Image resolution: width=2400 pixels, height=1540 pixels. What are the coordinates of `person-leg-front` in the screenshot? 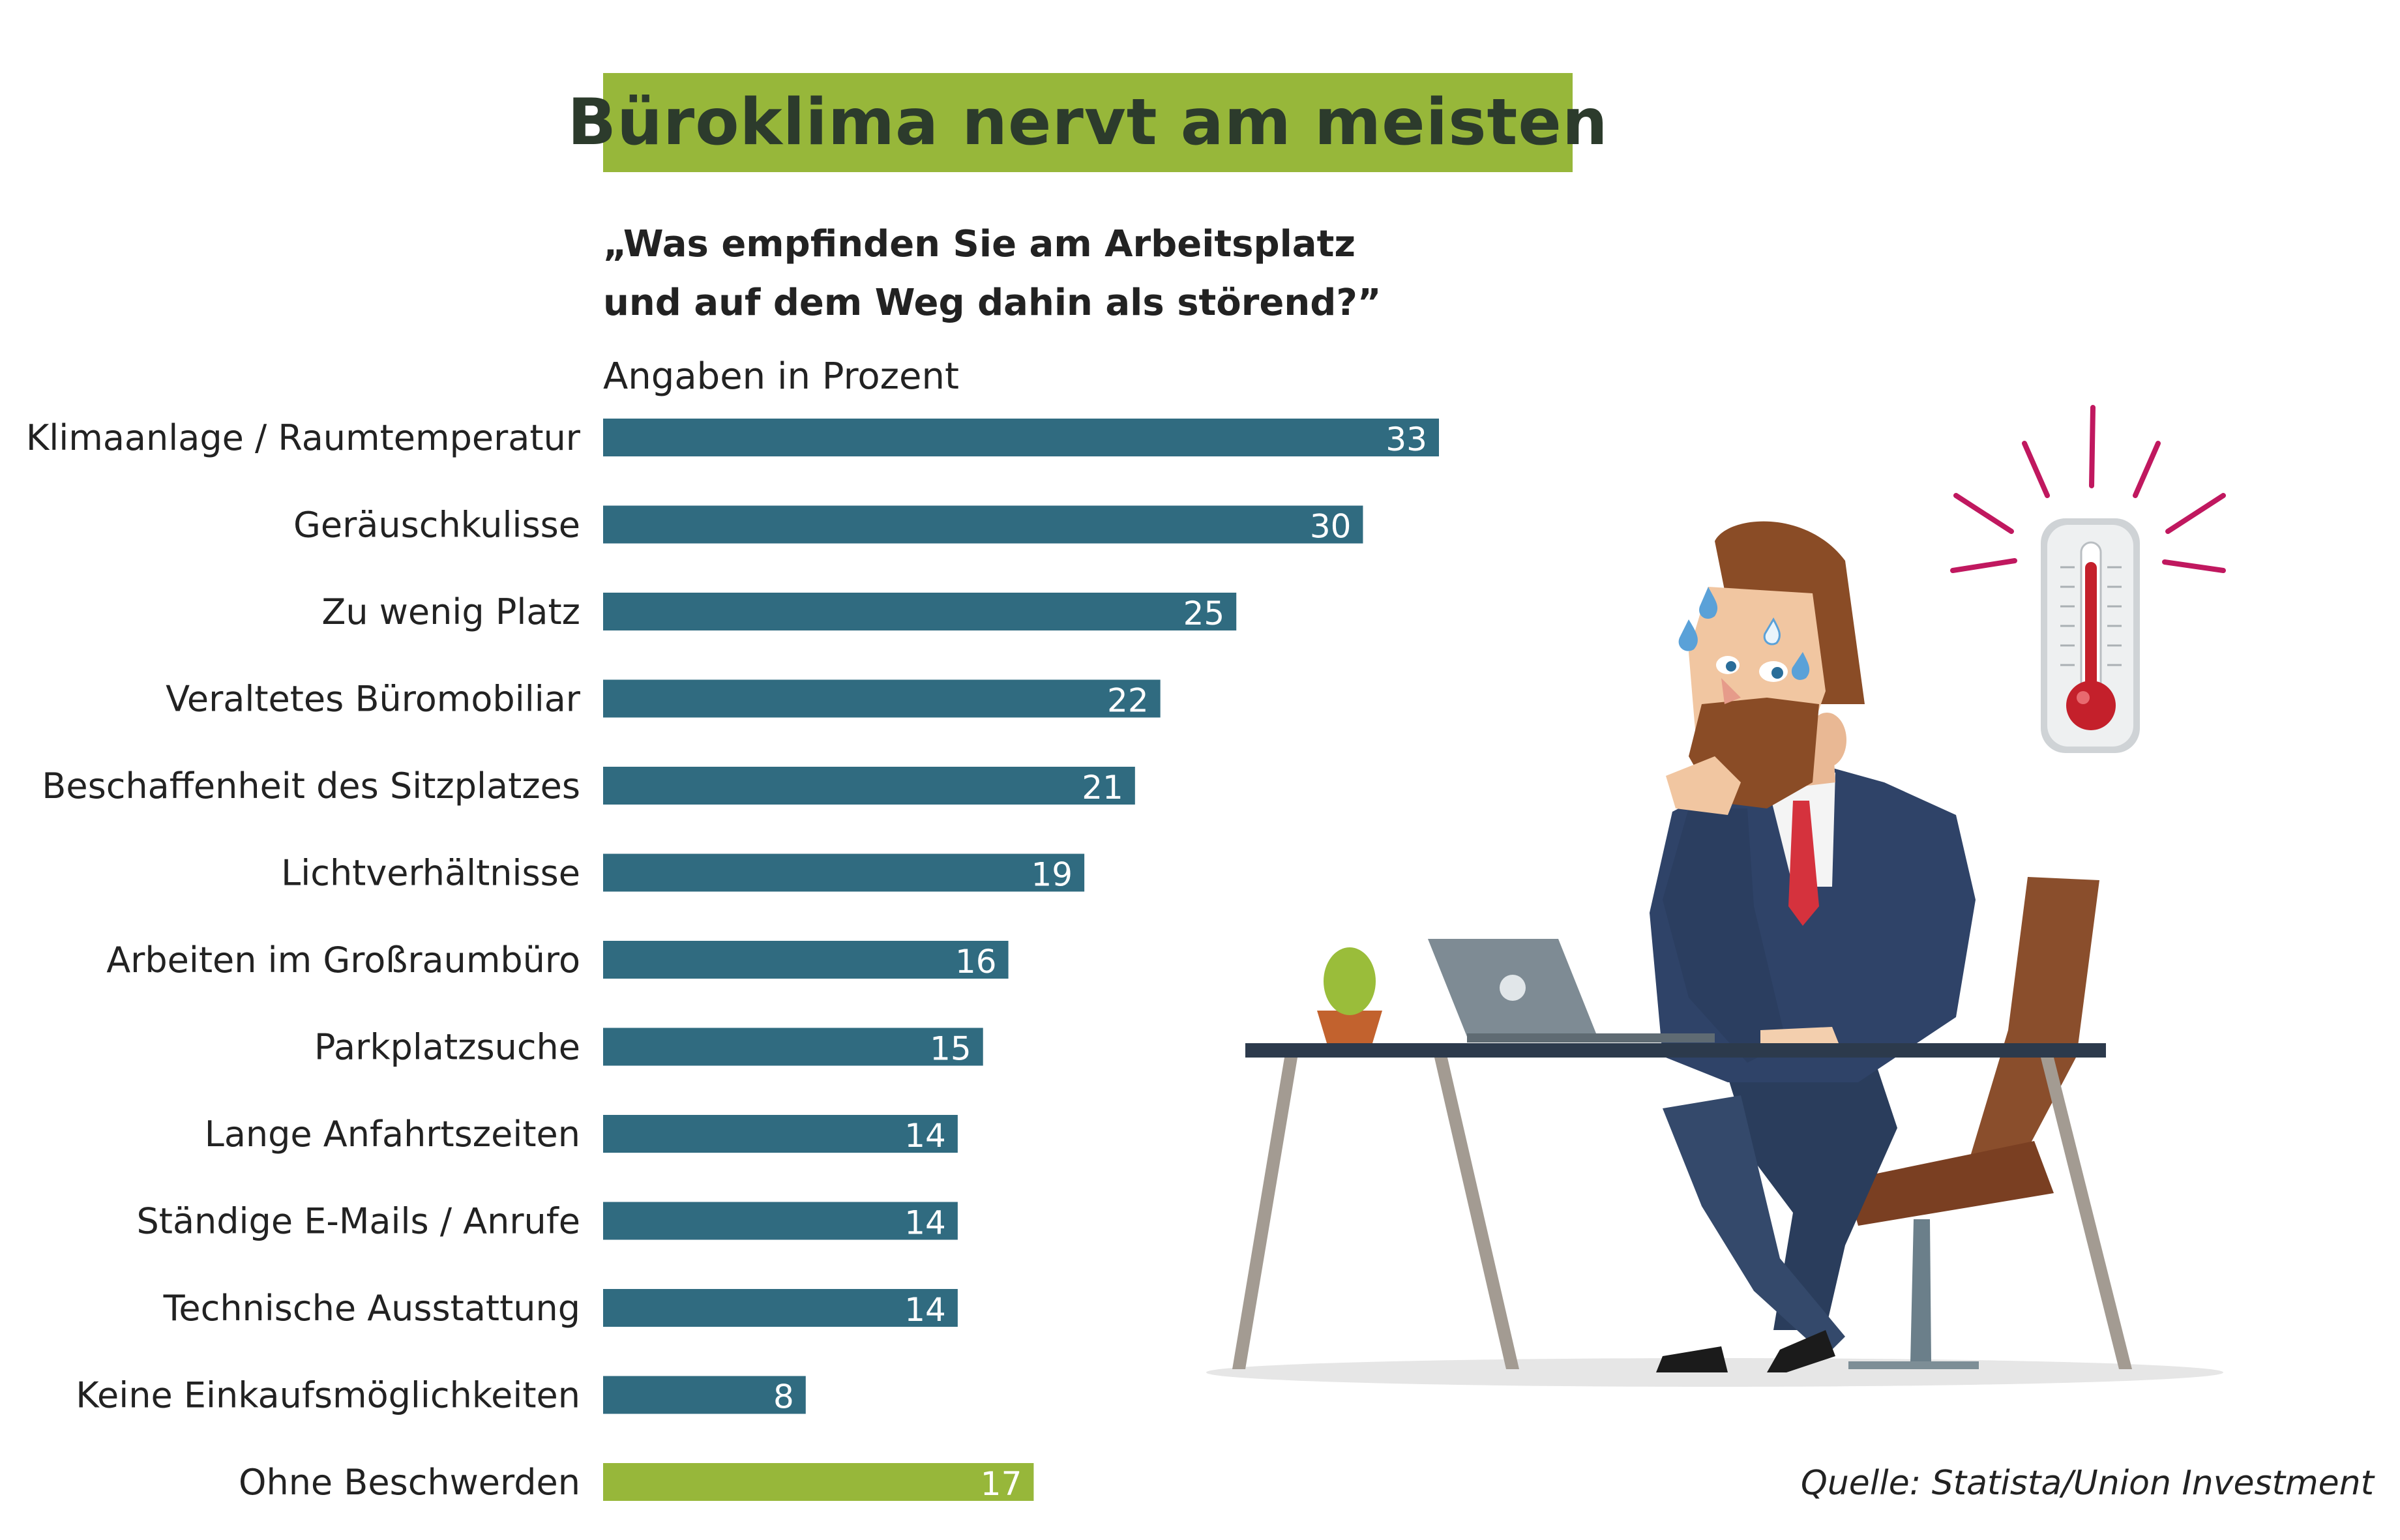 It's located at (1754, 1225).